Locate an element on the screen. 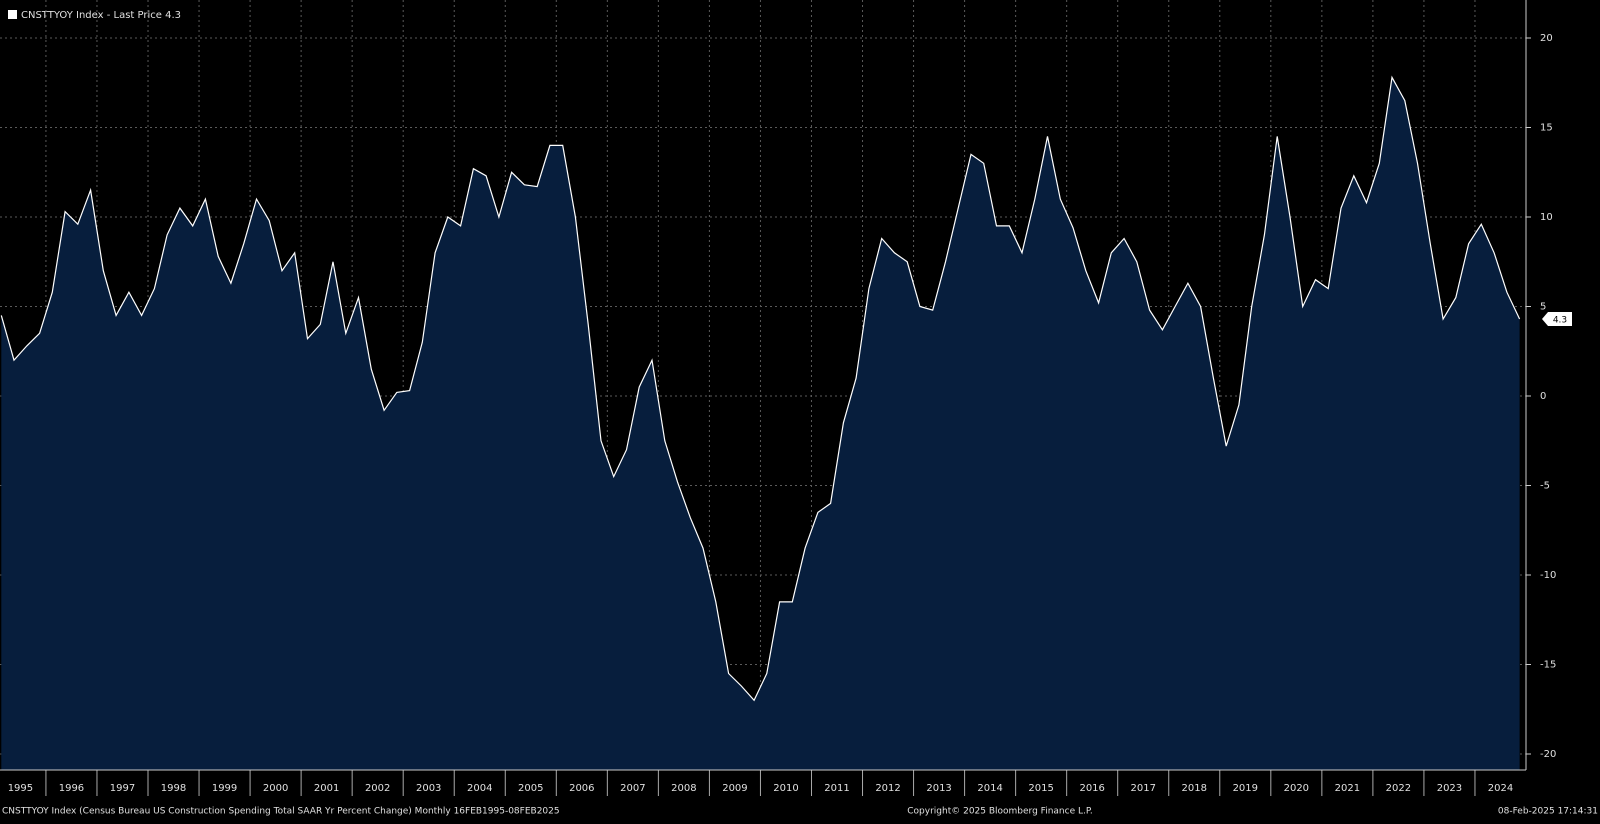 The height and width of the screenshot is (824, 1600). x-tick-label: 2002 is located at coordinates (377, 788).